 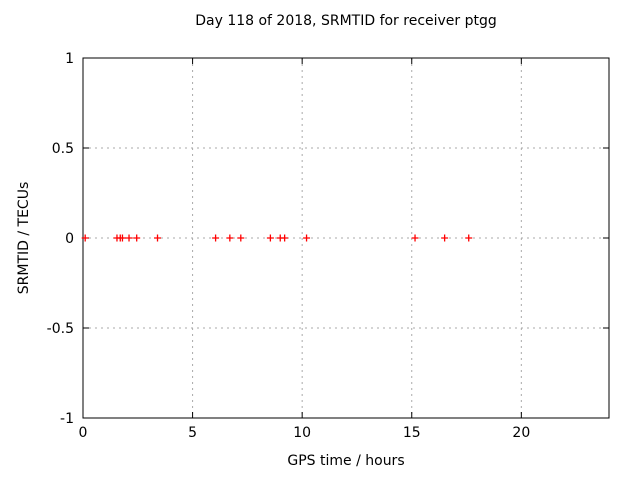 I want to click on y-tick-label: -1, so click(x=67, y=419).